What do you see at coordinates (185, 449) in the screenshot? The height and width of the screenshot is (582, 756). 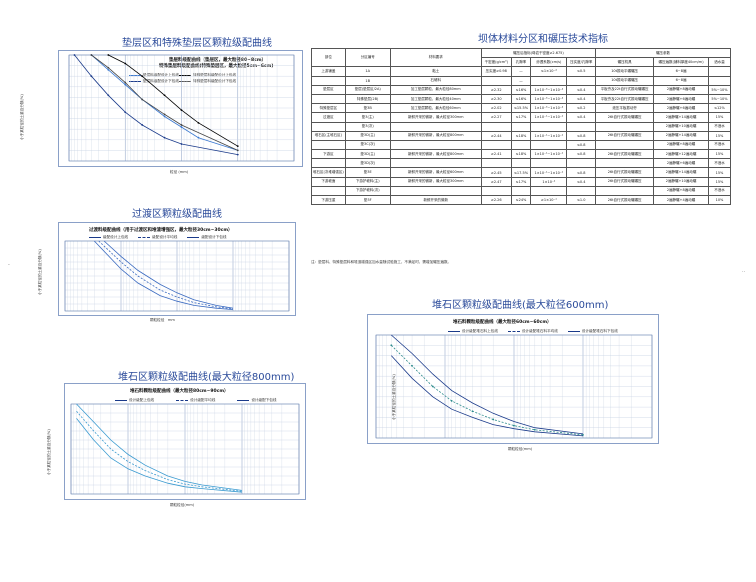 I see `rockfill-800-chart-plot` at bounding box center [185, 449].